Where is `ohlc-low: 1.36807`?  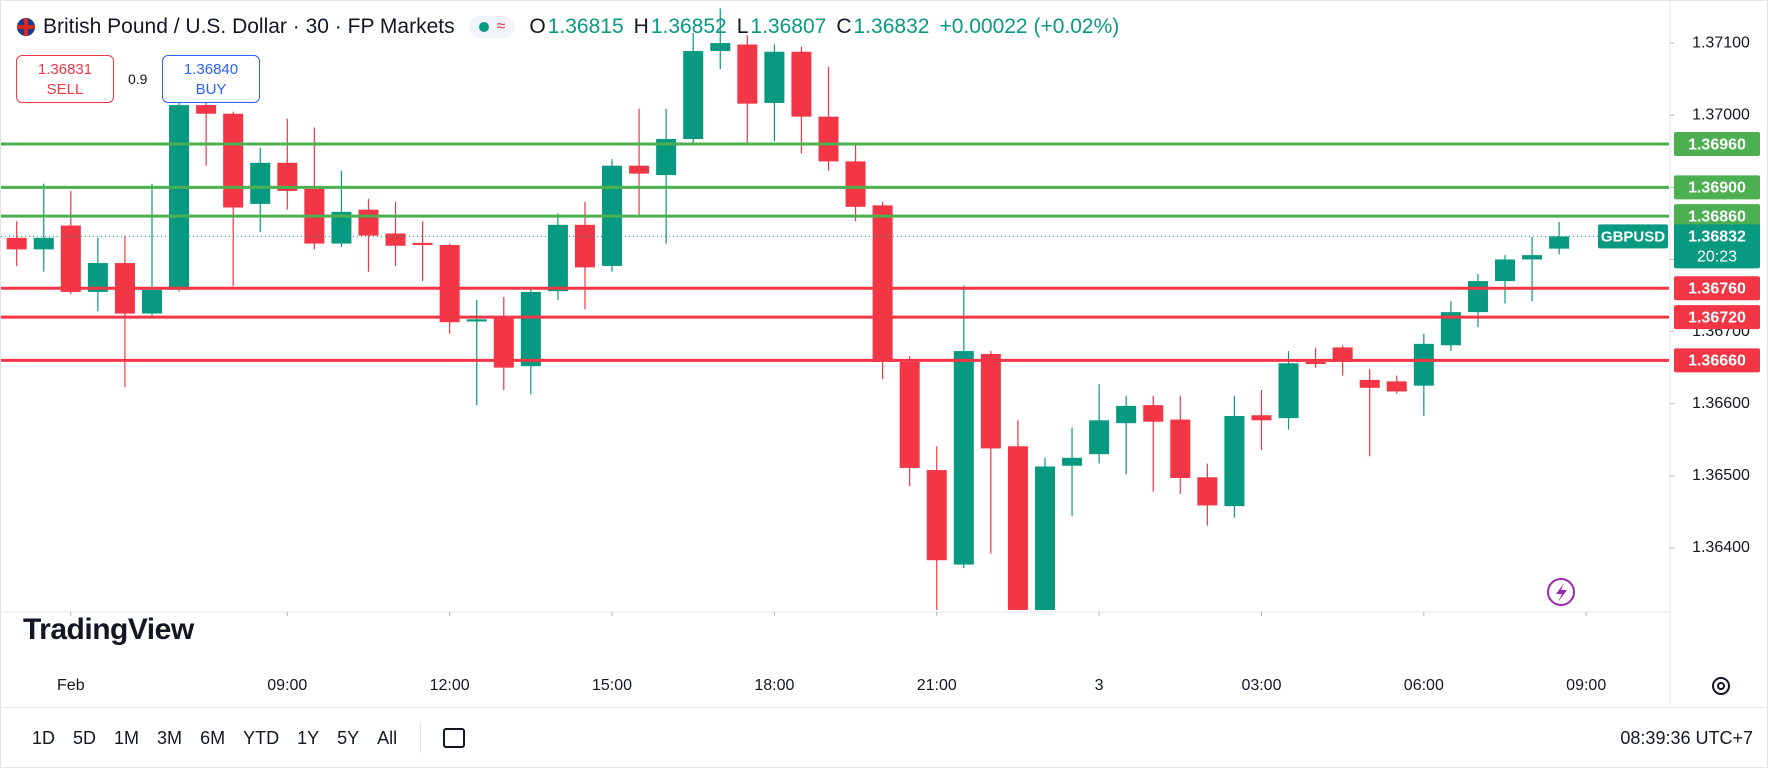
ohlc-low: 1.36807 is located at coordinates (788, 26).